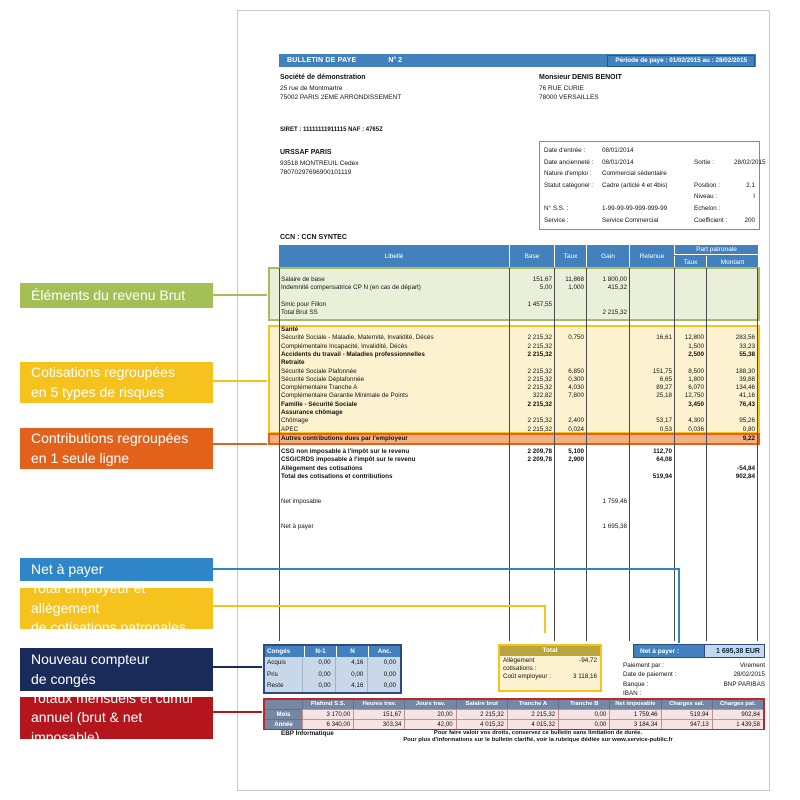 The width and height of the screenshot is (800, 800). What do you see at coordinates (328, 723) in the screenshot?
I see `totals-cell: 6 340,00` at bounding box center [328, 723].